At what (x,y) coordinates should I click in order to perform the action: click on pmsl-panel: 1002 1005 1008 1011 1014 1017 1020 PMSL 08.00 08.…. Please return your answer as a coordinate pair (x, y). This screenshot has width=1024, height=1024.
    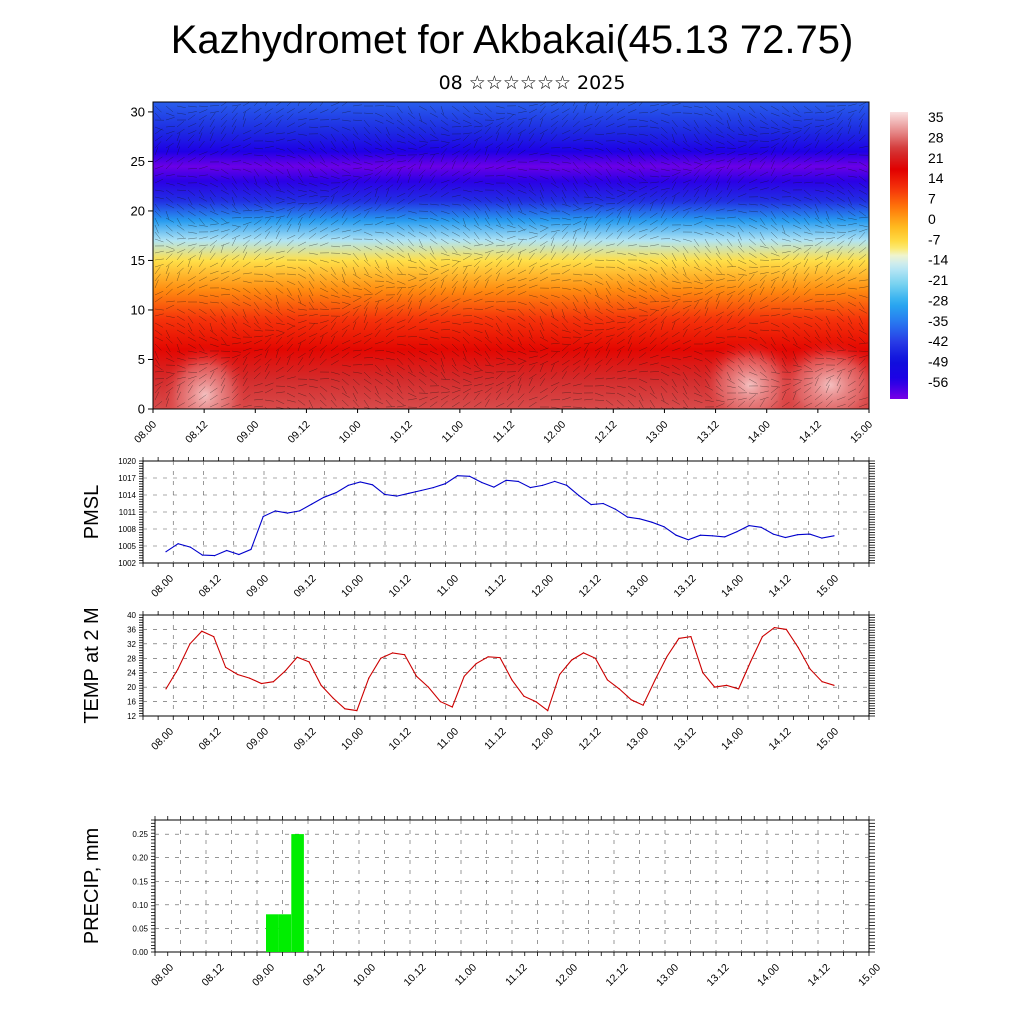
    Looking at the image, I should click on (478, 528).